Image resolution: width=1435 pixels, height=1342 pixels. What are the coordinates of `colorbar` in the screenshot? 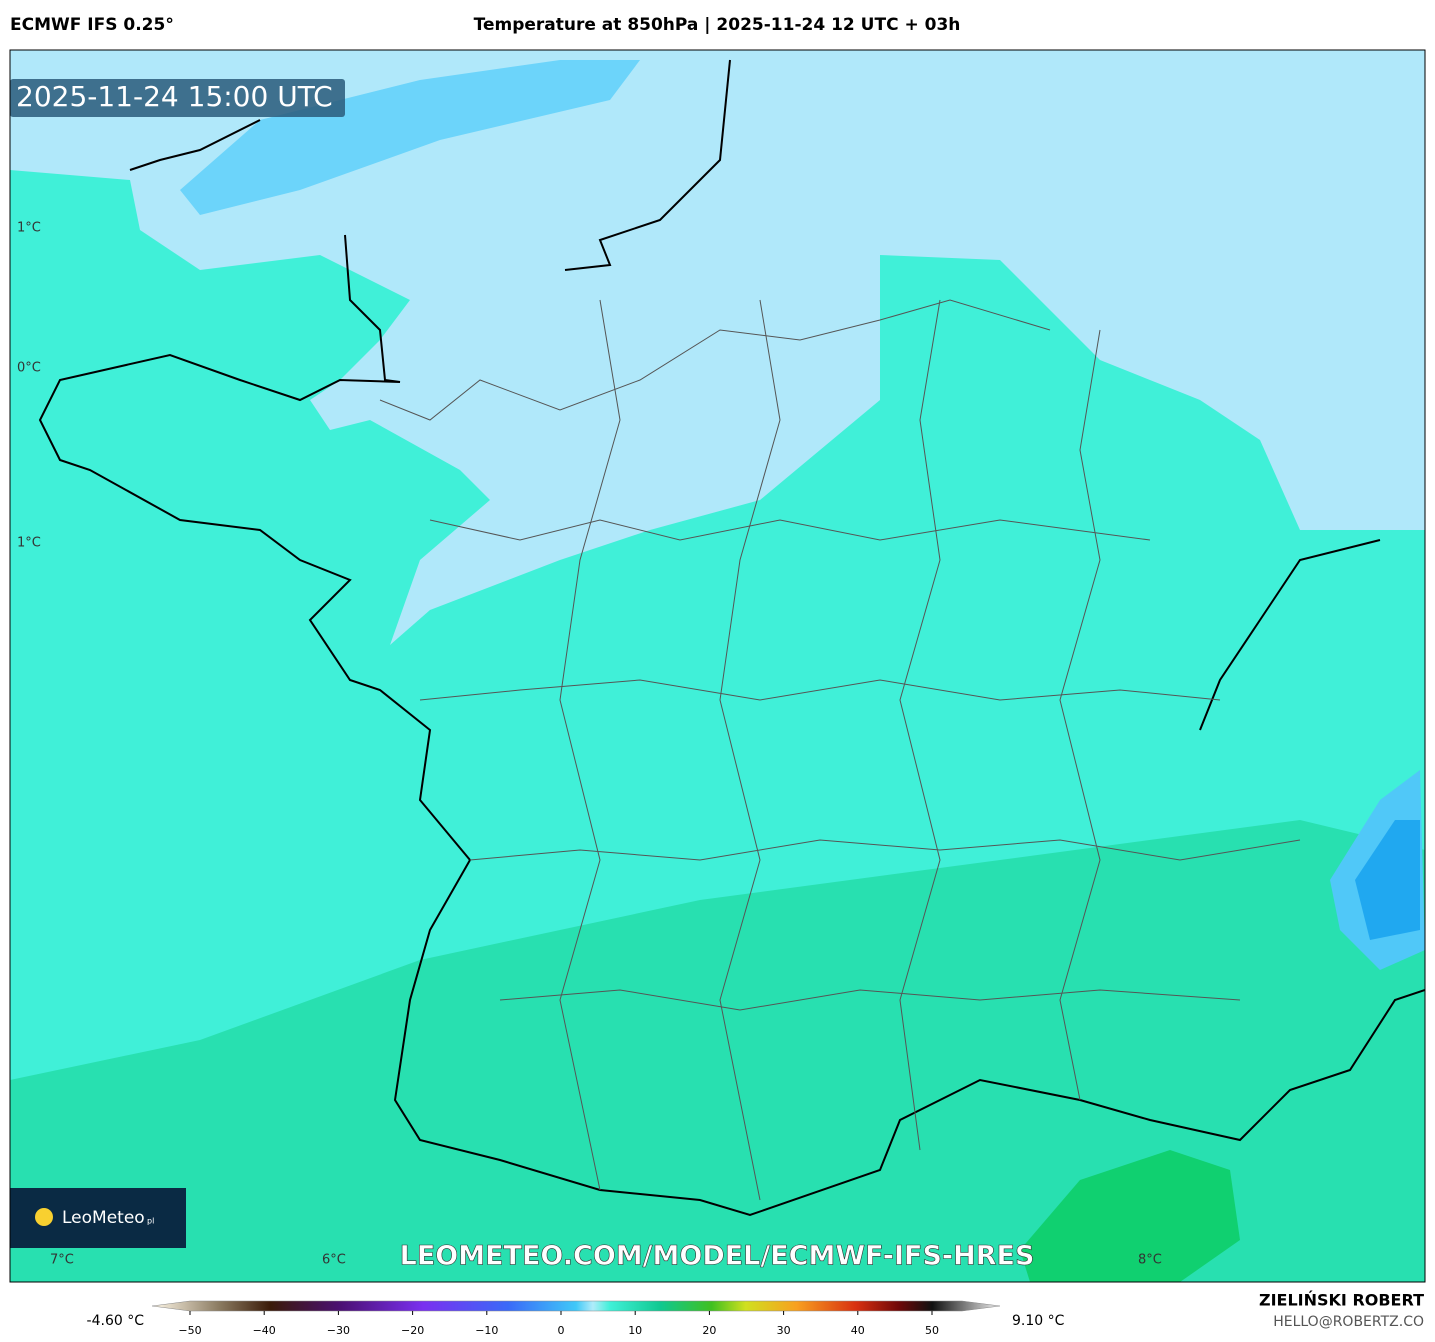 It's located at (576, 1306).